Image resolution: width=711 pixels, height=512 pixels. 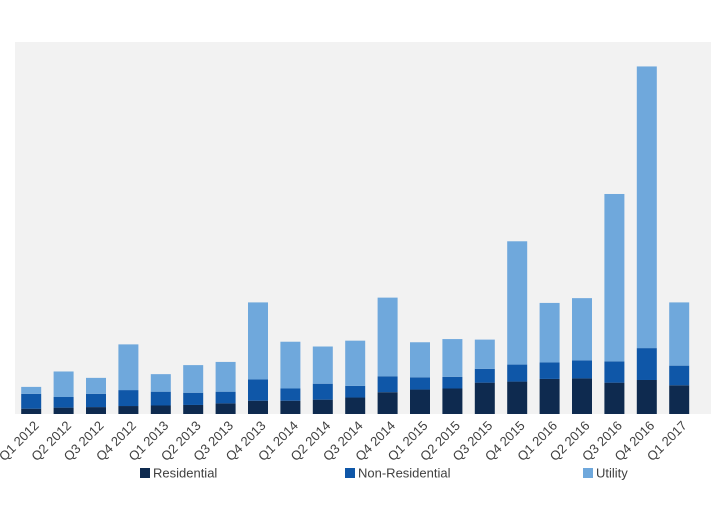 What do you see at coordinates (404, 472) in the screenshot?
I see `legend-label: Non-Residential` at bounding box center [404, 472].